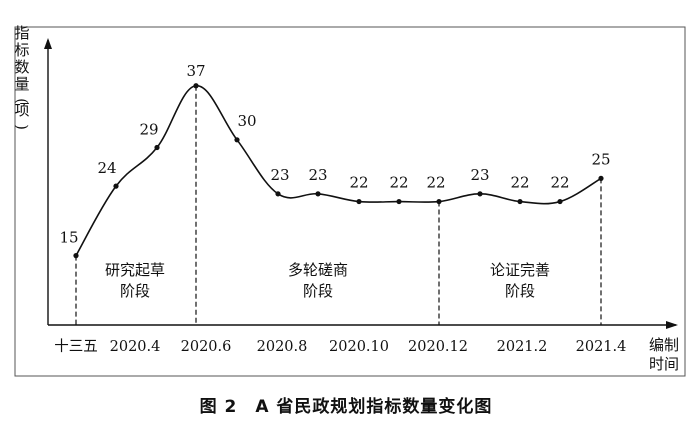 Image resolution: width=692 pixels, height=429 pixels. What do you see at coordinates (21, 84) in the screenshot?
I see `y-axis-label-char: 量` at bounding box center [21, 84].